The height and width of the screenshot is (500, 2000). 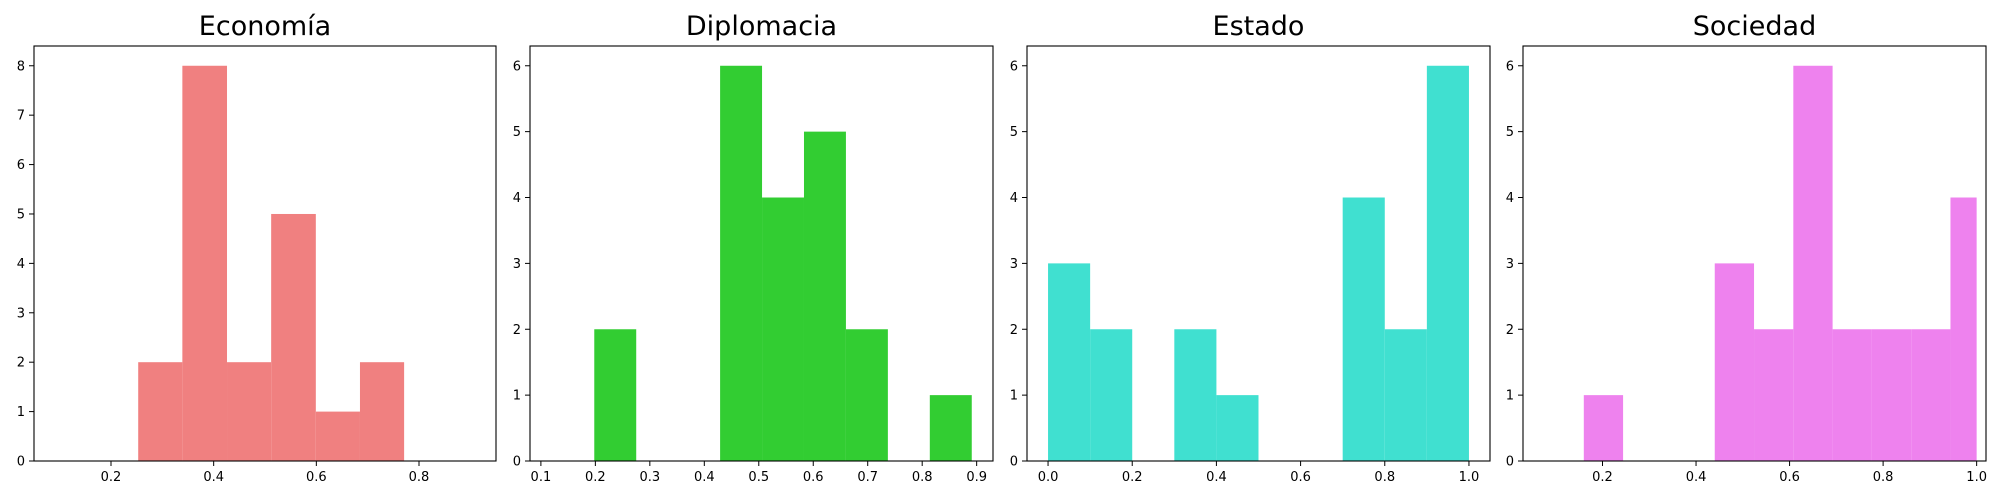 I want to click on x-tick-label: 0.5, so click(x=758, y=477).